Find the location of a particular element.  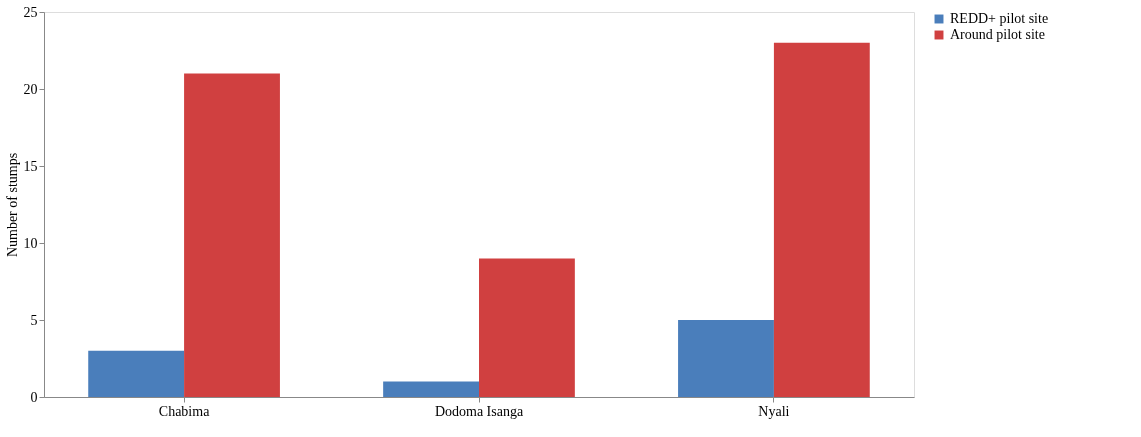

y-axis-title: Number of stumps is located at coordinates (12, 205).